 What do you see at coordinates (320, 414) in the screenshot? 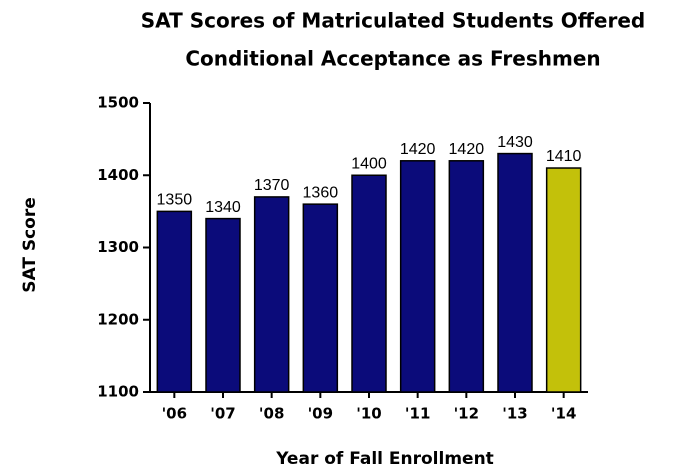
I see `x-tick-label: '09` at bounding box center [320, 414].